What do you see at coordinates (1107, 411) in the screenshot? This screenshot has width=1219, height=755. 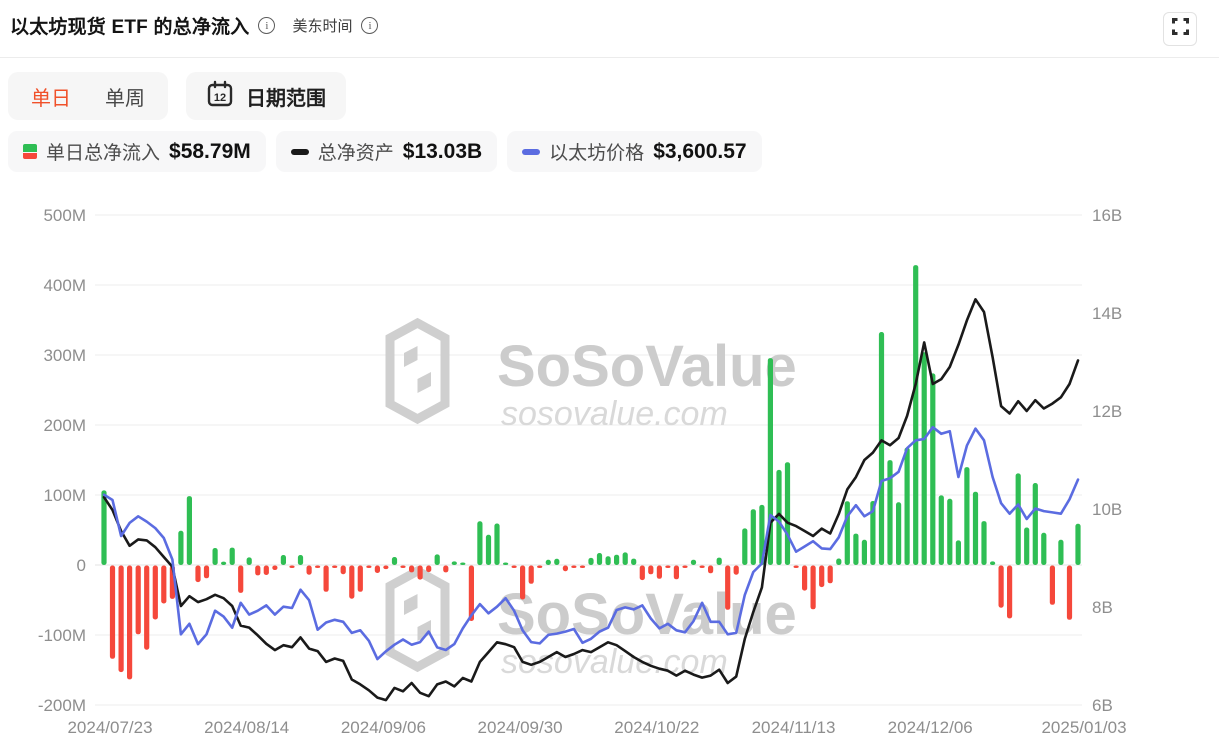 I see `svg-text: 12B` at bounding box center [1107, 411].